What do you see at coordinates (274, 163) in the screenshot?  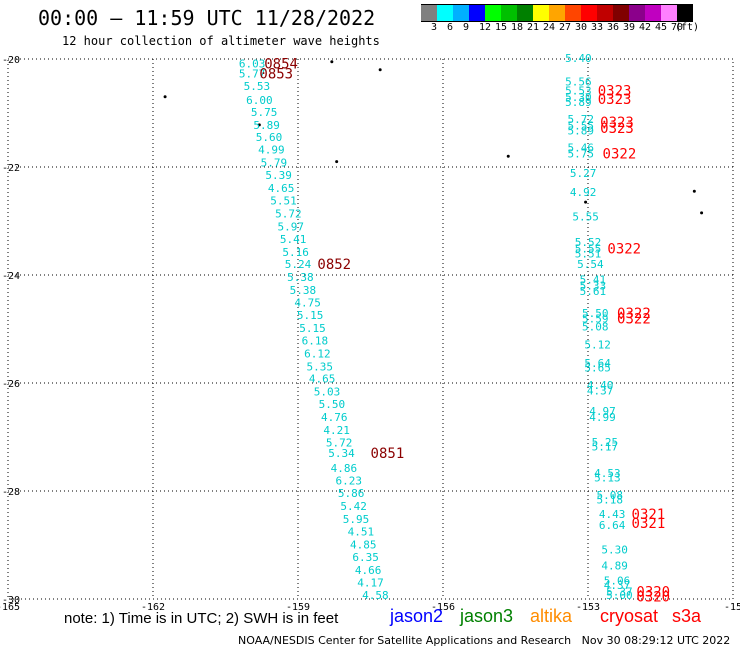 I see `wave-height-label: 5.79` at bounding box center [274, 163].